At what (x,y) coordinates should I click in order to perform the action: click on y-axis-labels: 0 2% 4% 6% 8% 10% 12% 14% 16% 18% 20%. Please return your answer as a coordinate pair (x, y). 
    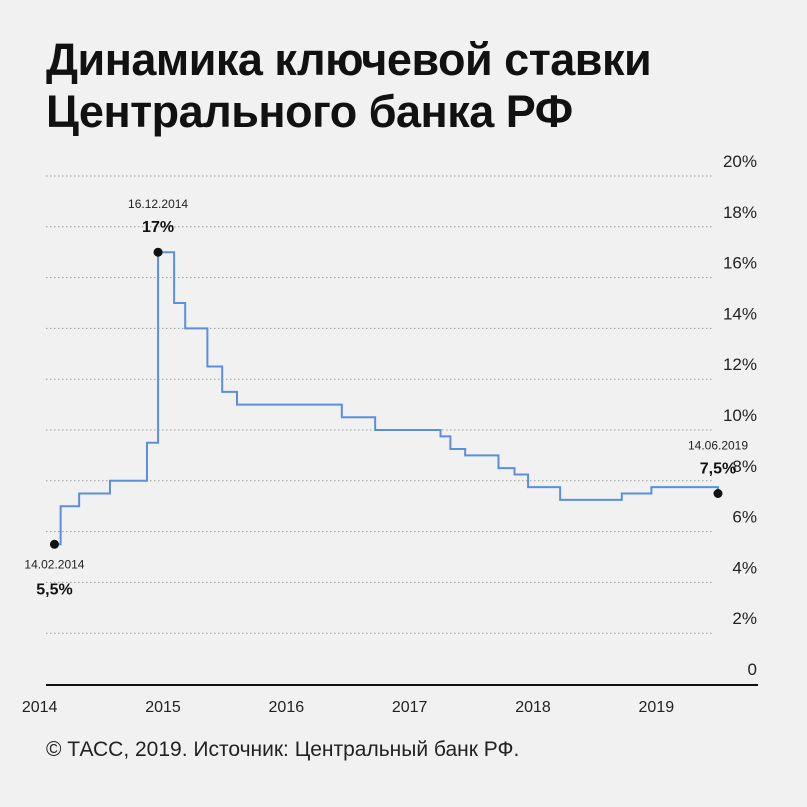
    Looking at the image, I should click on (740, 415).